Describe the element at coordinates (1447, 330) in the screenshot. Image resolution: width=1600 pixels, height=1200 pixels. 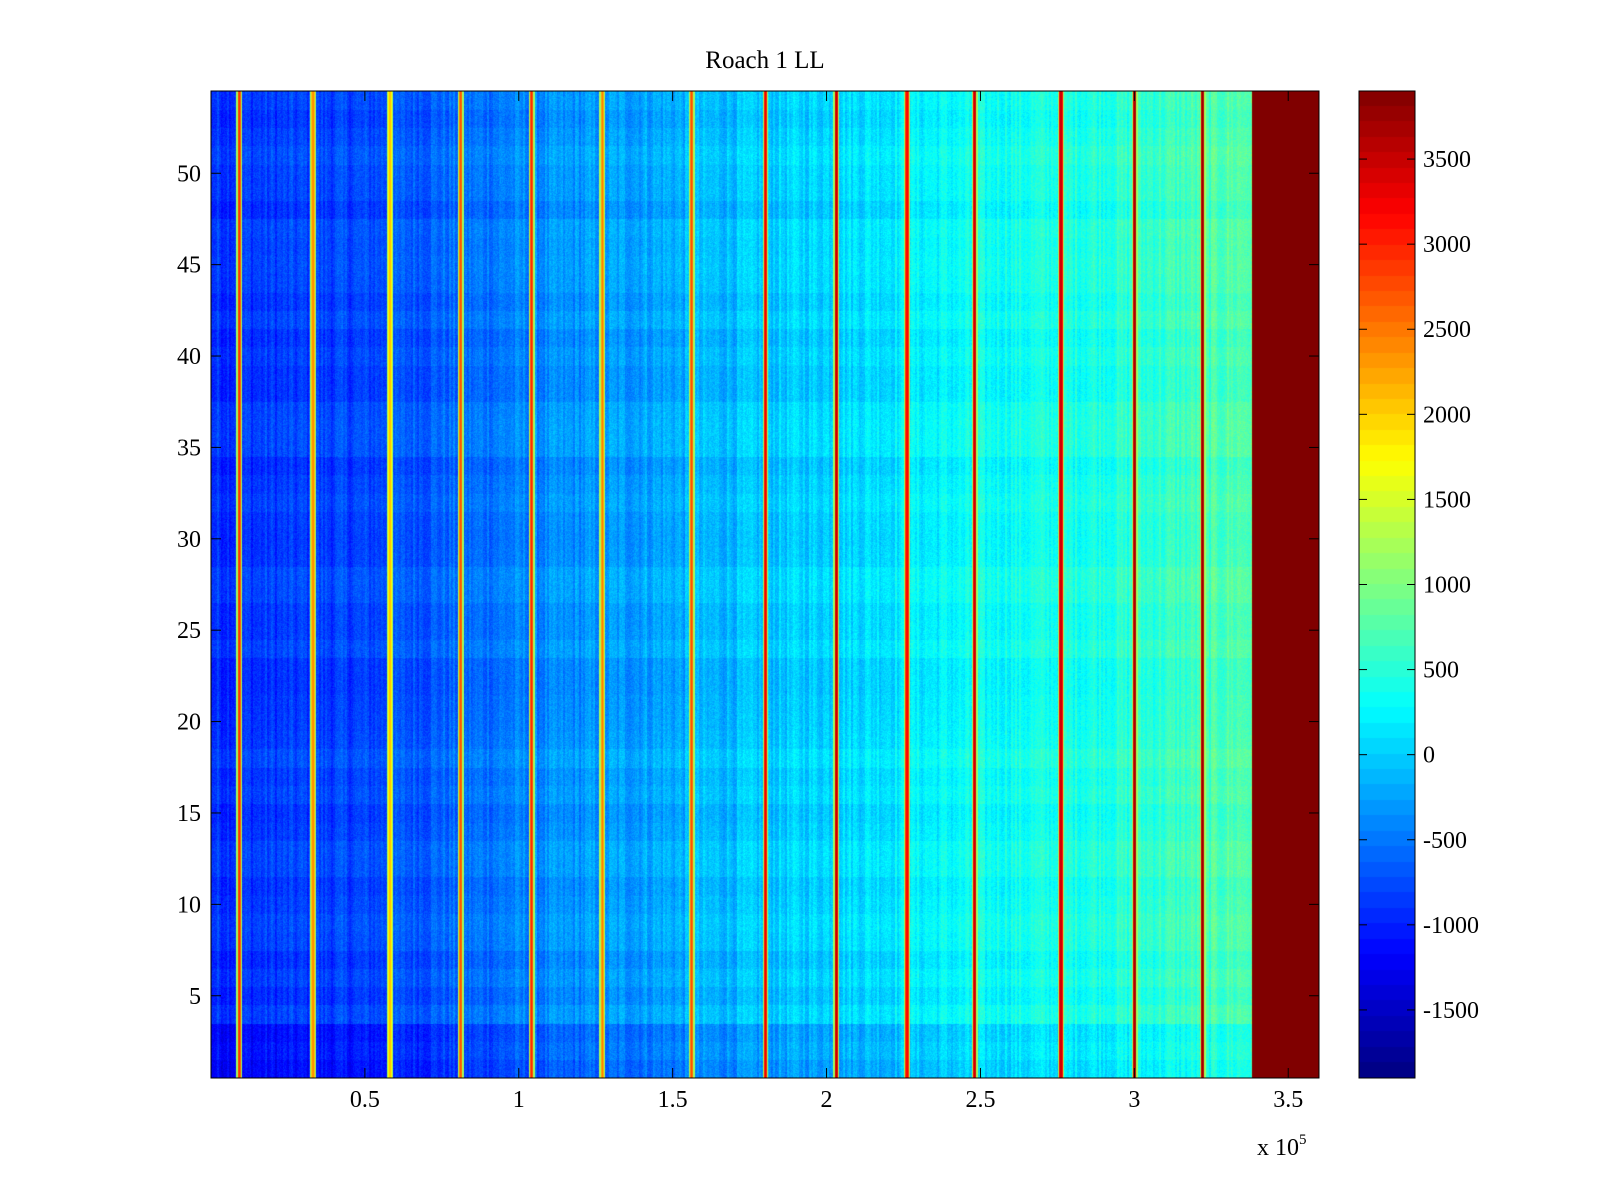
I see `colorbar-tick-label: 2500` at that location.